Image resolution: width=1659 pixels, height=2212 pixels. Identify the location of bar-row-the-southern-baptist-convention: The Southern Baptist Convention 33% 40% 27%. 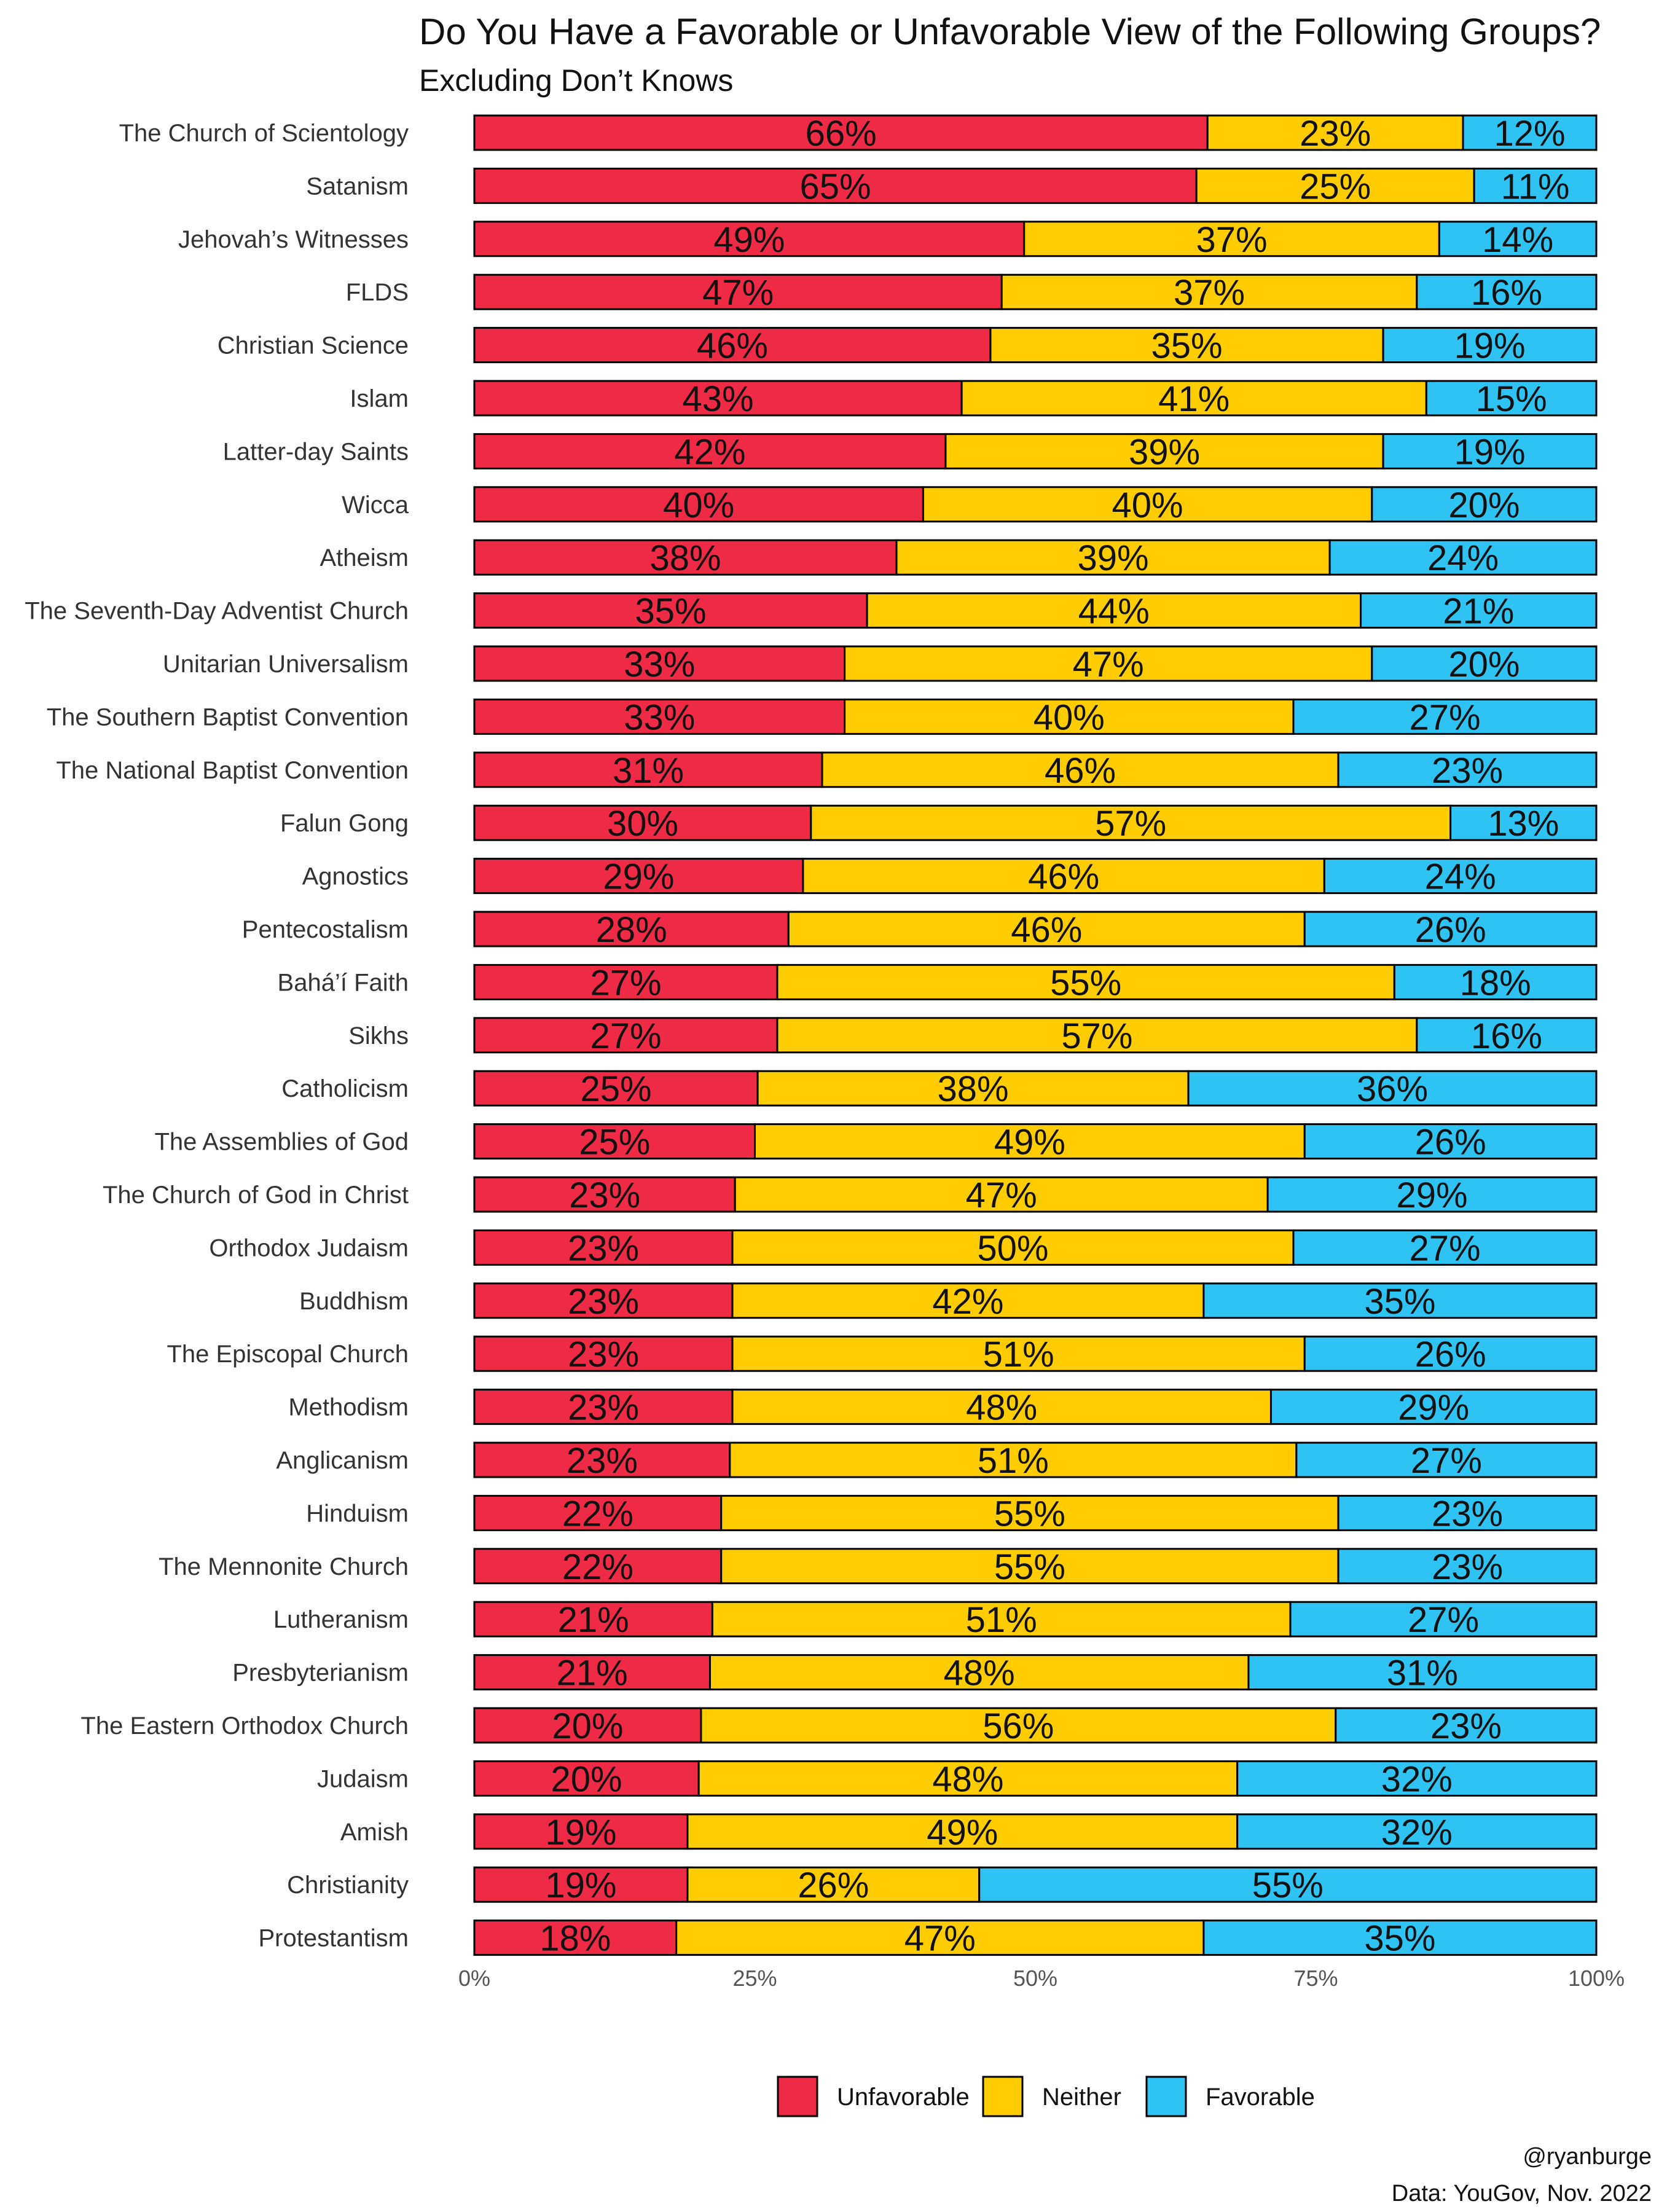
(822, 717).